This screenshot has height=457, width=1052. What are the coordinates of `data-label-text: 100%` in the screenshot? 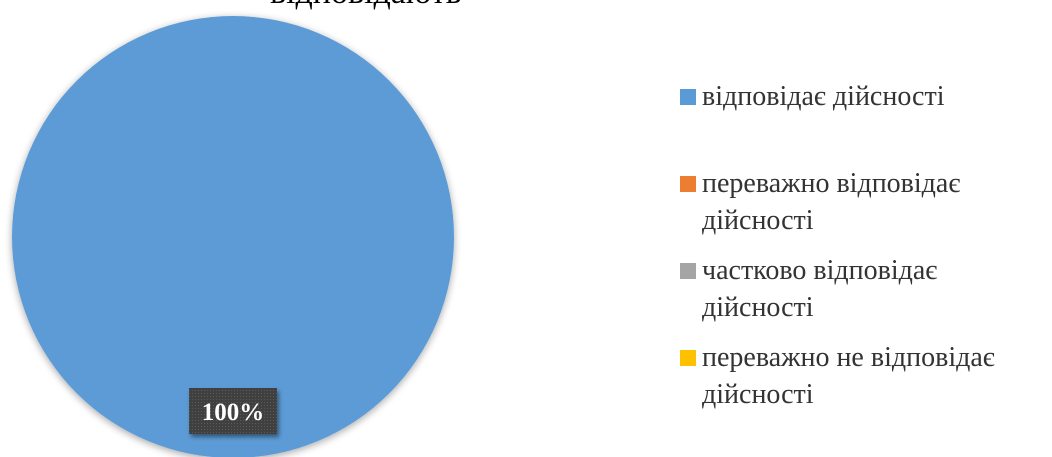 It's located at (233, 412).